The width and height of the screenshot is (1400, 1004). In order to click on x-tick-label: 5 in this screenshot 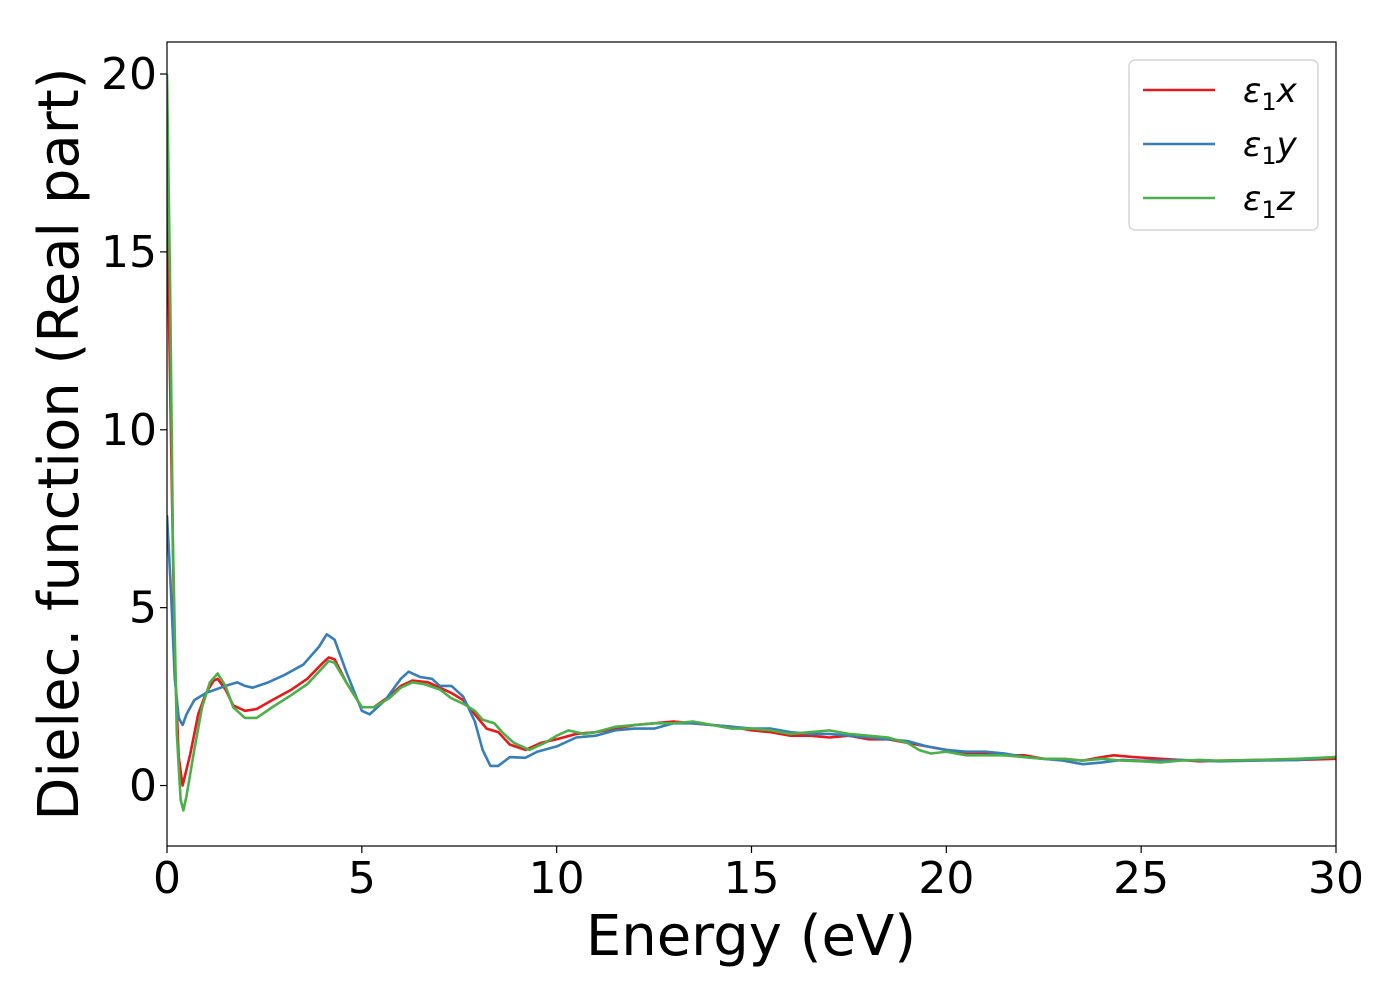, I will do `click(362, 878)`.